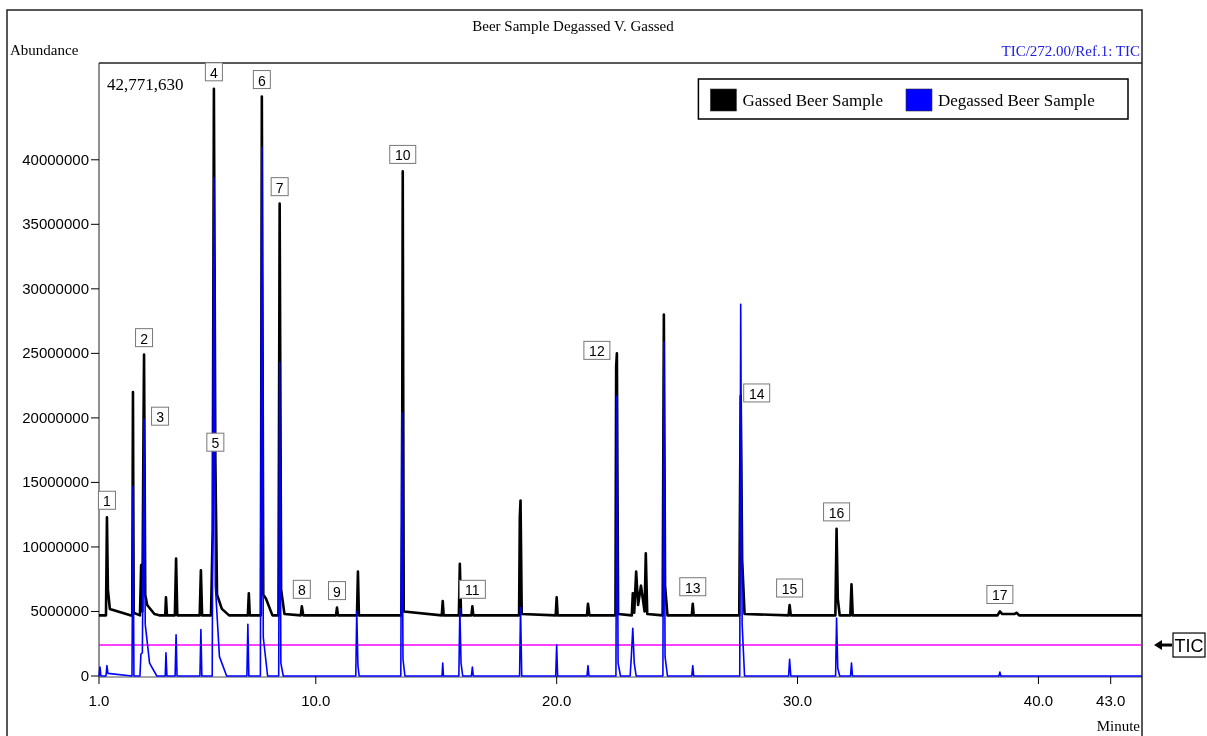 The width and height of the screenshot is (1207, 736). I want to click on annotation: 2, so click(144, 338).